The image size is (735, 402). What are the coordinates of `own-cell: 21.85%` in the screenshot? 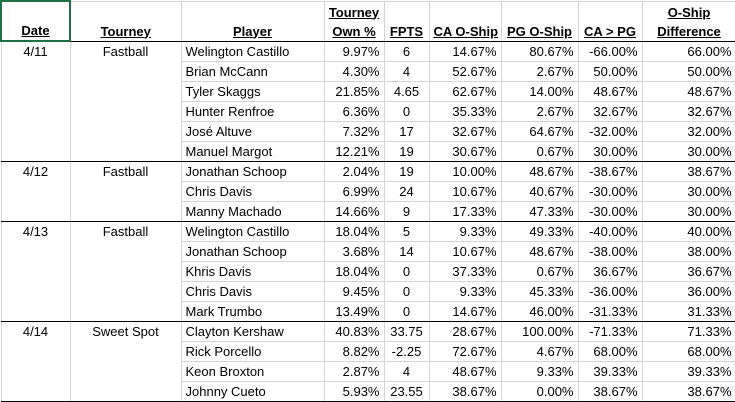 It's located at (354, 91).